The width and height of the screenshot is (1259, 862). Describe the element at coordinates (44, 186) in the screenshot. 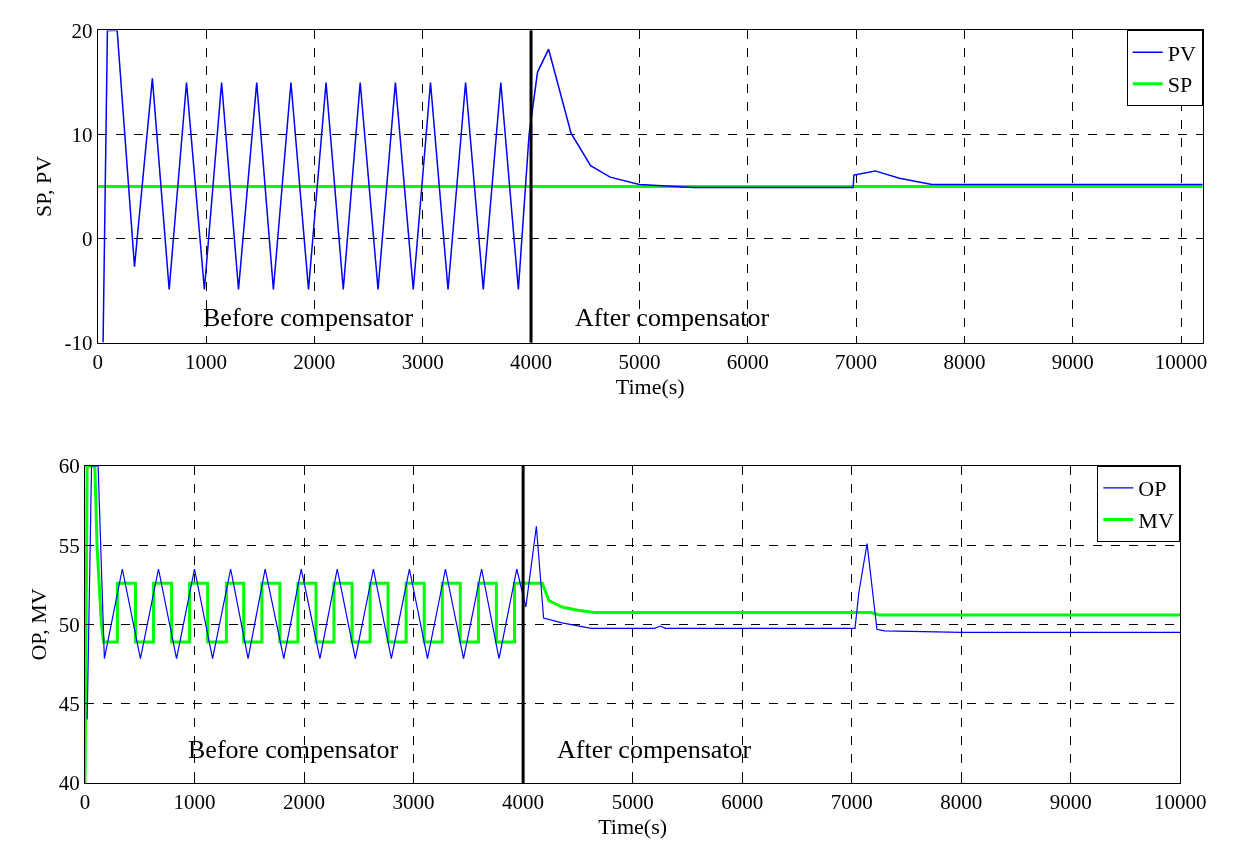

I see `y-axis-title: SP, PV` at that location.